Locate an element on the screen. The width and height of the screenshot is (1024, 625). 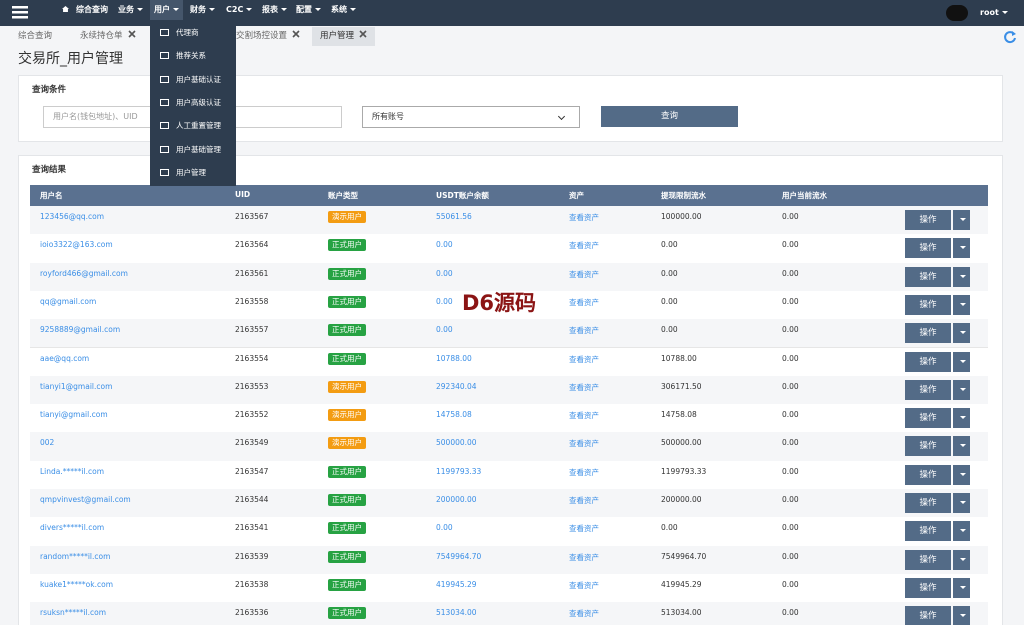
link: 513034.00 is located at coordinates (456, 613).